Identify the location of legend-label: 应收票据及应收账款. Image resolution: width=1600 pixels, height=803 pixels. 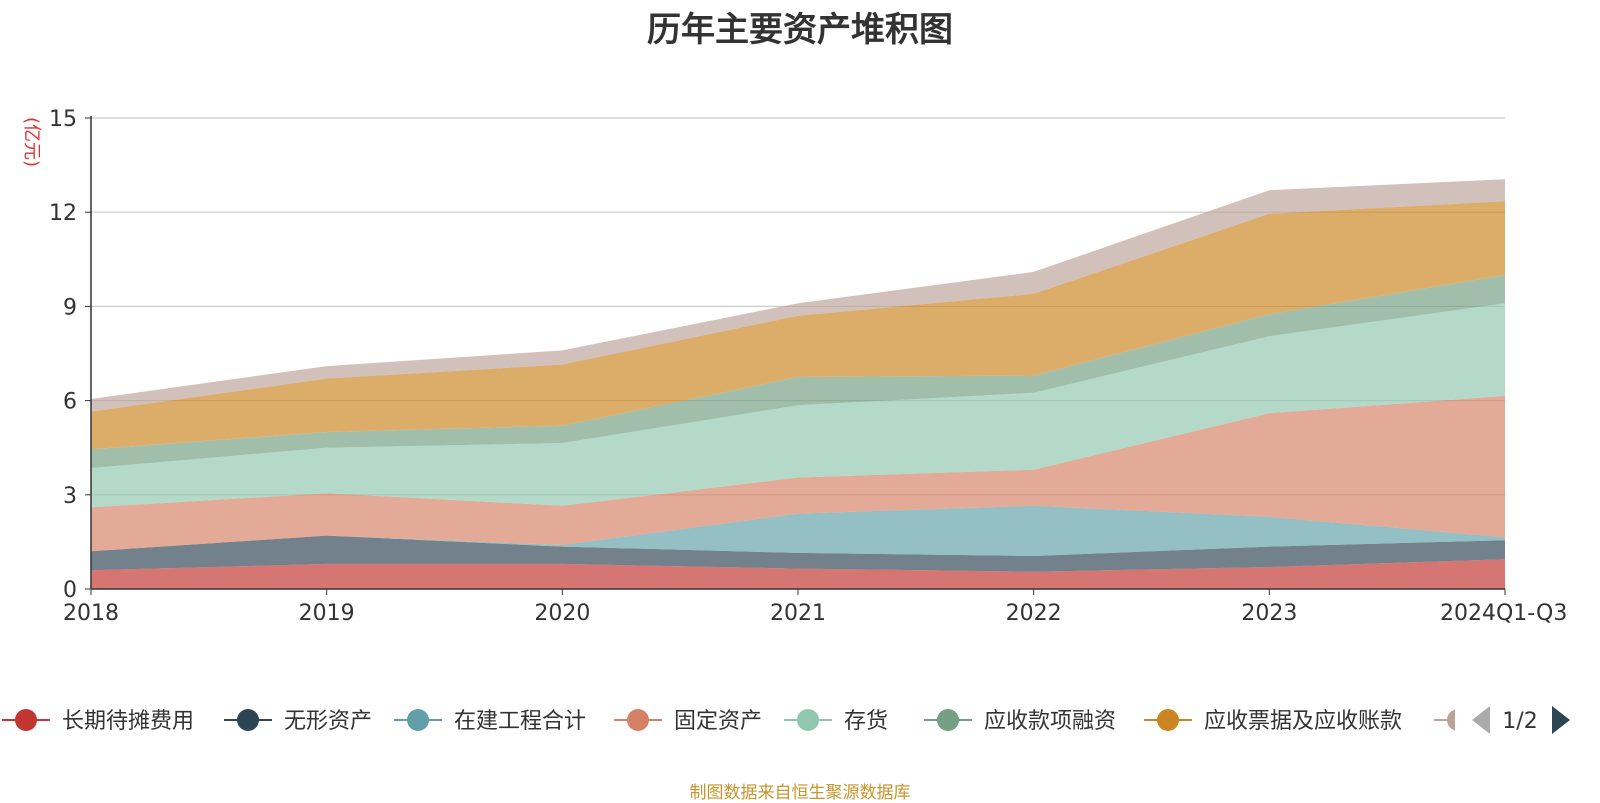
(1303, 721).